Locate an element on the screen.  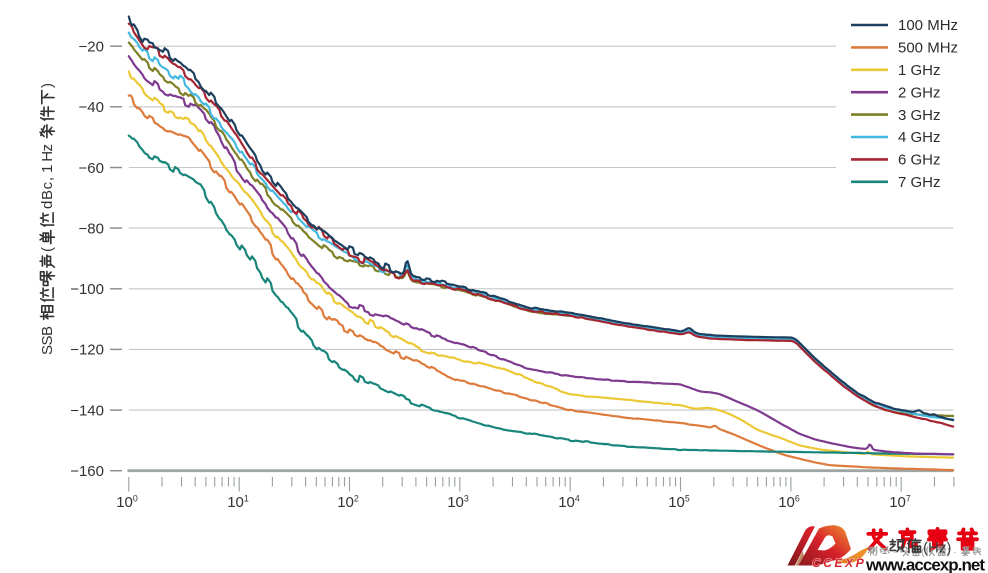
svg-text: −80 is located at coordinates (91, 228).